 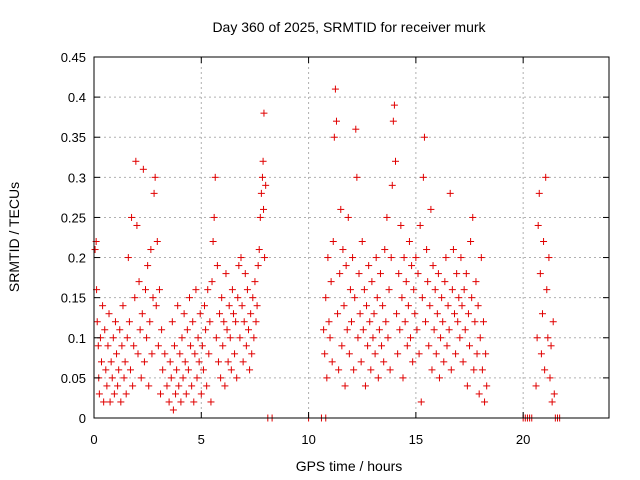 I want to click on y-tick-label: 0.25, so click(x=73, y=217).